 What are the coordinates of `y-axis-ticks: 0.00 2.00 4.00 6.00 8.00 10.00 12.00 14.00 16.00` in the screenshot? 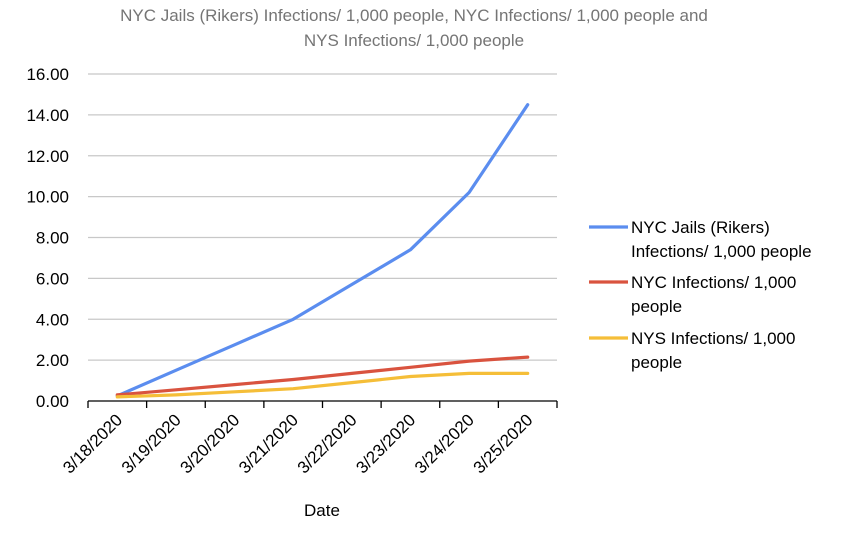 It's located at (47, 238).